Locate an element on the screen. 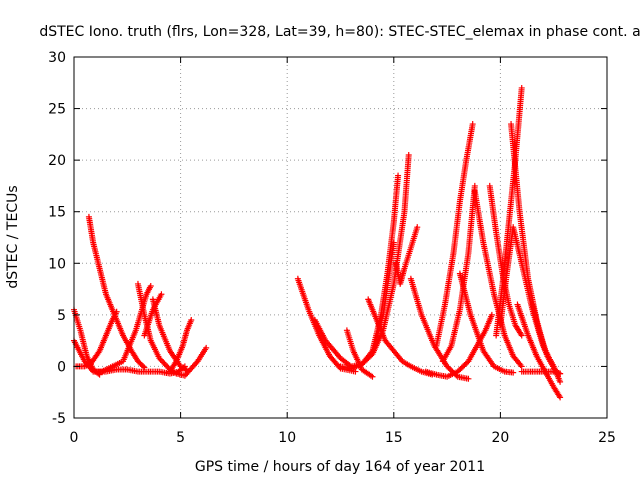 The height and width of the screenshot is (480, 640). series-arc-j is located at coordinates (326, 325).